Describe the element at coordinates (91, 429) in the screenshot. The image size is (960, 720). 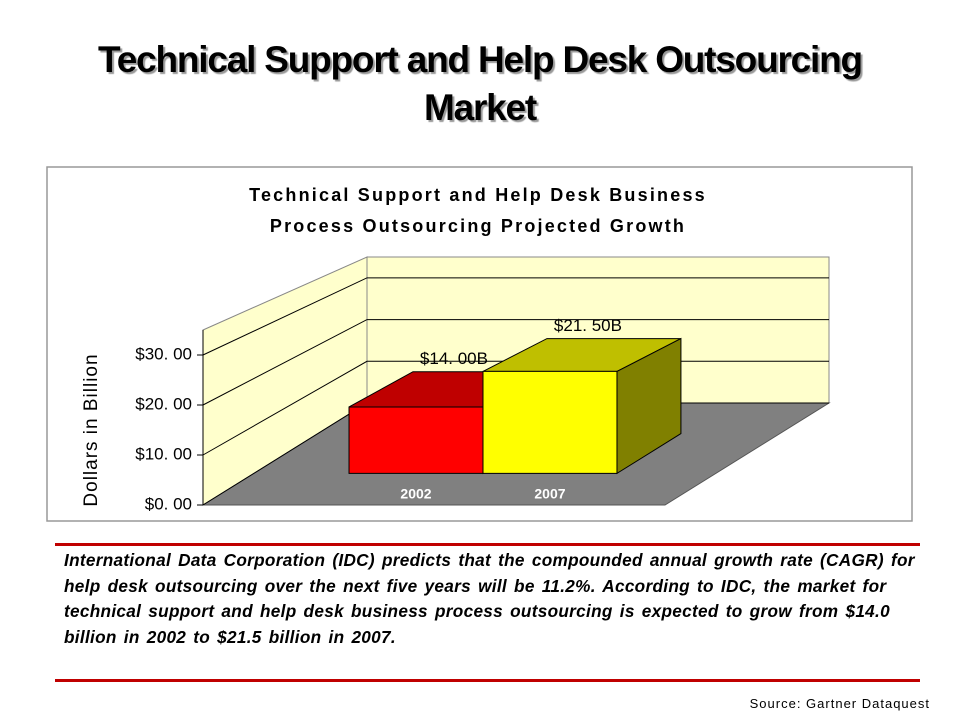
I see `y-axis-label: Dollars in Billion` at that location.